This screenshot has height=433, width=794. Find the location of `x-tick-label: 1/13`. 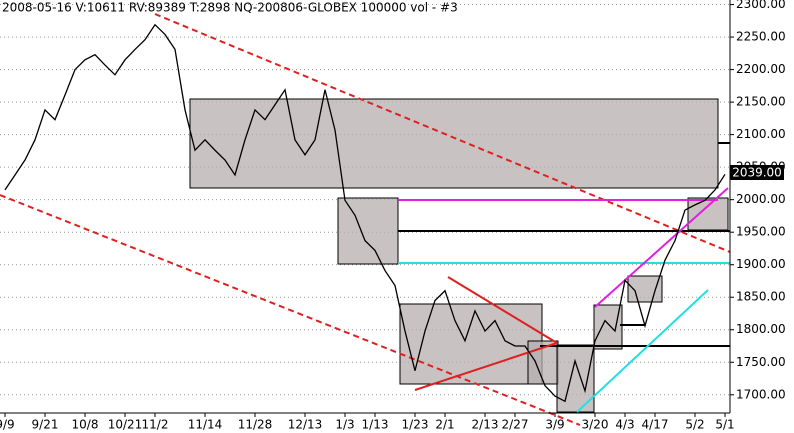

x-tick-label: 1/13 is located at coordinates (375, 425).